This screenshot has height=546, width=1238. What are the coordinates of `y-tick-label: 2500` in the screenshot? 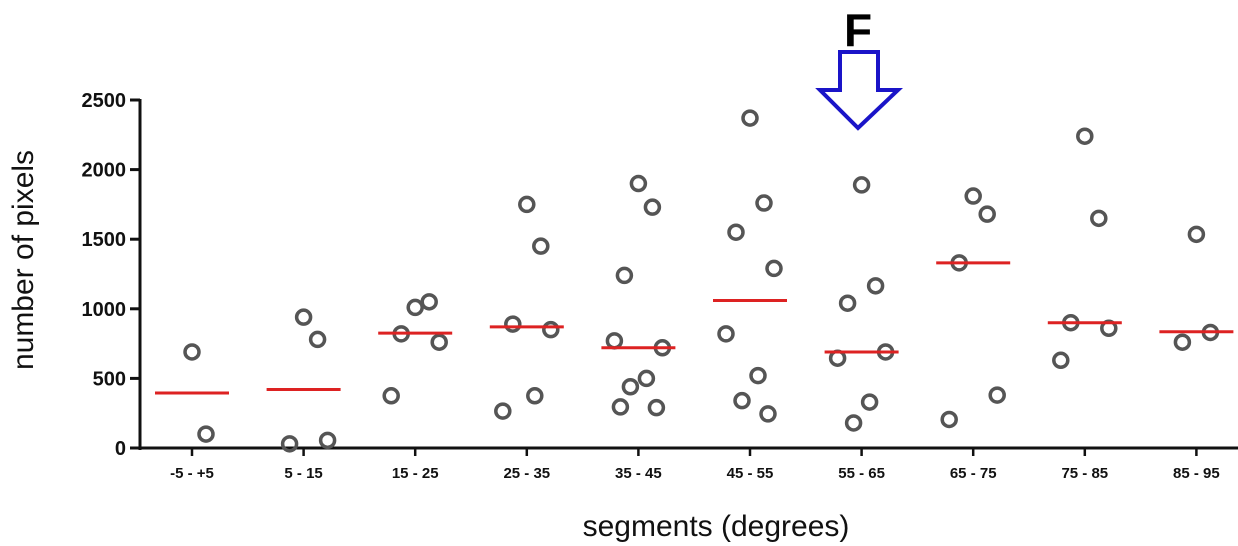 It's located at (104, 101).